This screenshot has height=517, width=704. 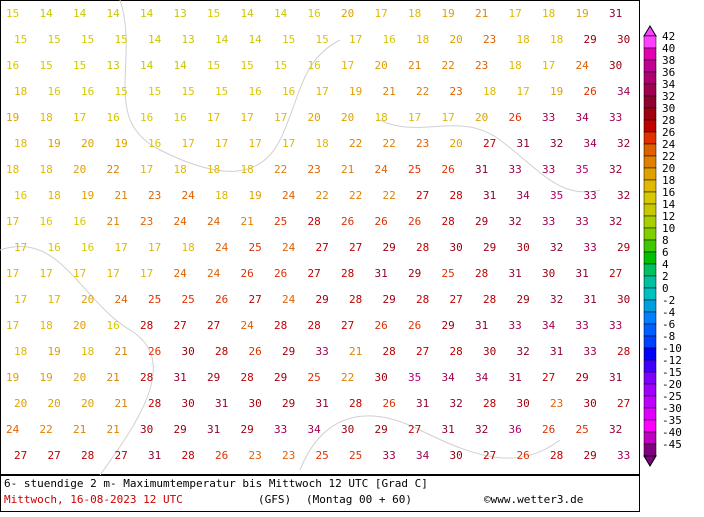 I want to click on temperature-value: 34, so click(x=524, y=195).